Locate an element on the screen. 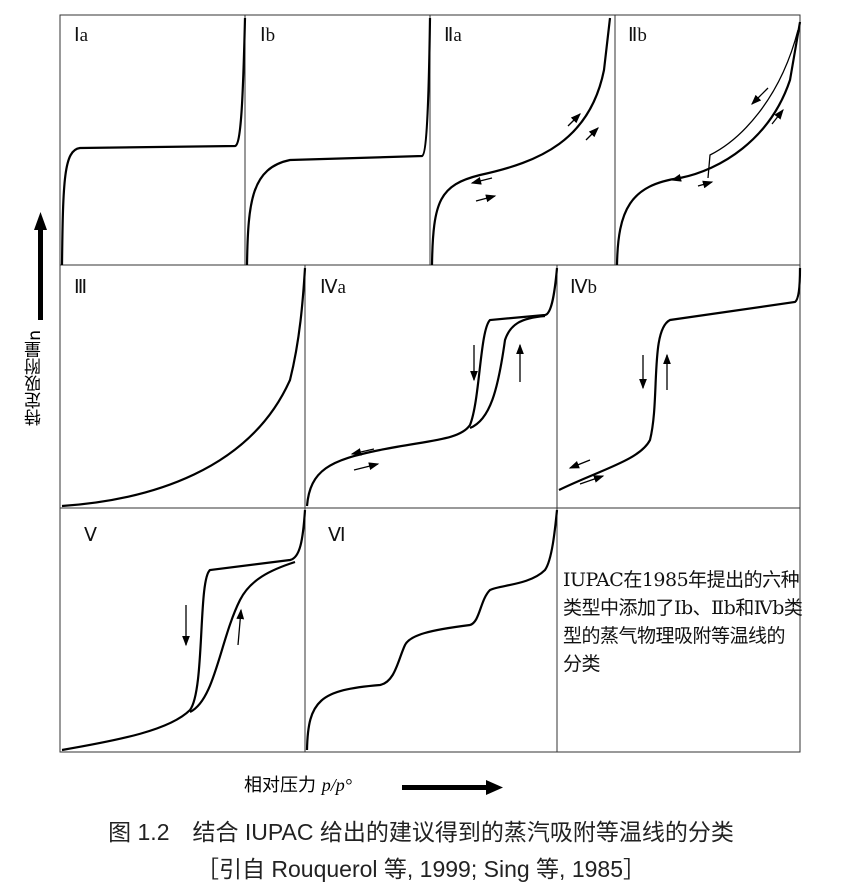 This screenshot has height=893, width=842. panel-label-IIb: Ⅱb is located at coordinates (637, 35).